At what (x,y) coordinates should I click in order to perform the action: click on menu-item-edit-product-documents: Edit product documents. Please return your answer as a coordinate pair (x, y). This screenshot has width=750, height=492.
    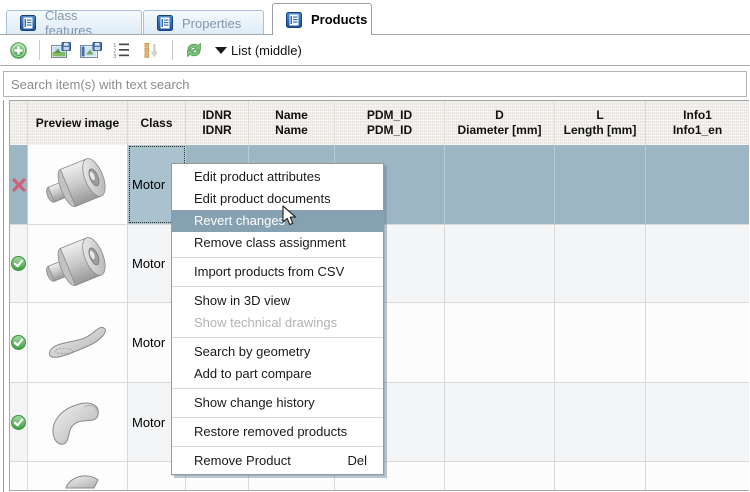
    Looking at the image, I should click on (277, 199).